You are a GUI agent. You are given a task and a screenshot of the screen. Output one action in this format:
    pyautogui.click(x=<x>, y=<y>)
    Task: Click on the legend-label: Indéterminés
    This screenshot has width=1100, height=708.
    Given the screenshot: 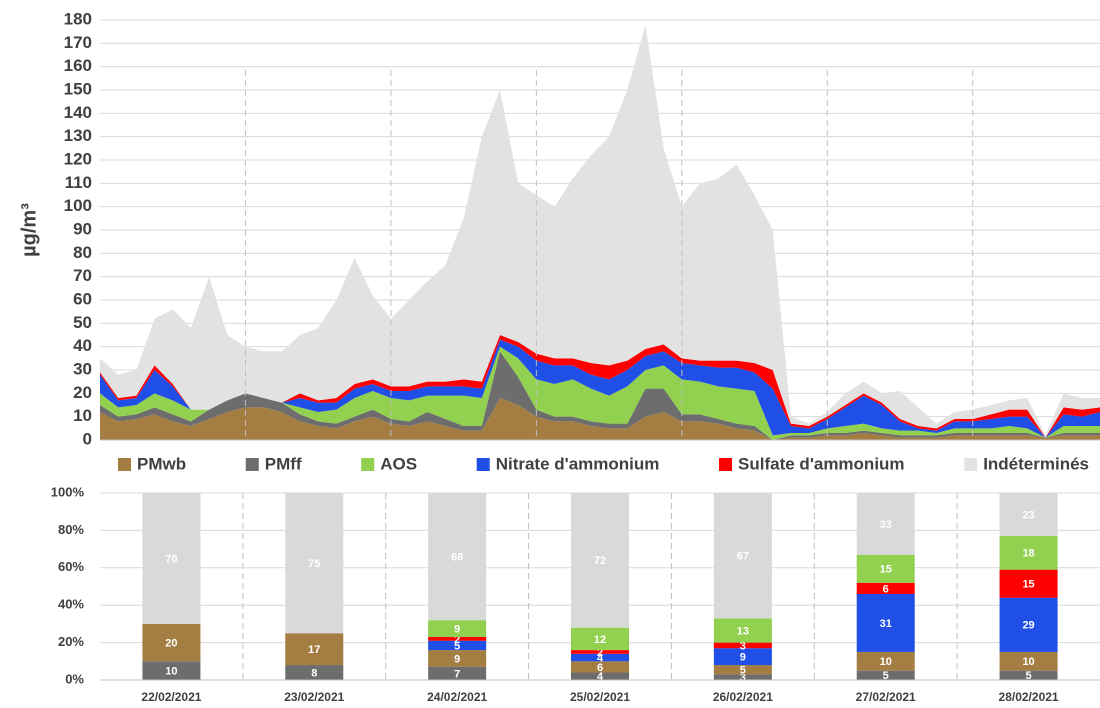 What is the action you would take?
    pyautogui.click(x=1036, y=463)
    